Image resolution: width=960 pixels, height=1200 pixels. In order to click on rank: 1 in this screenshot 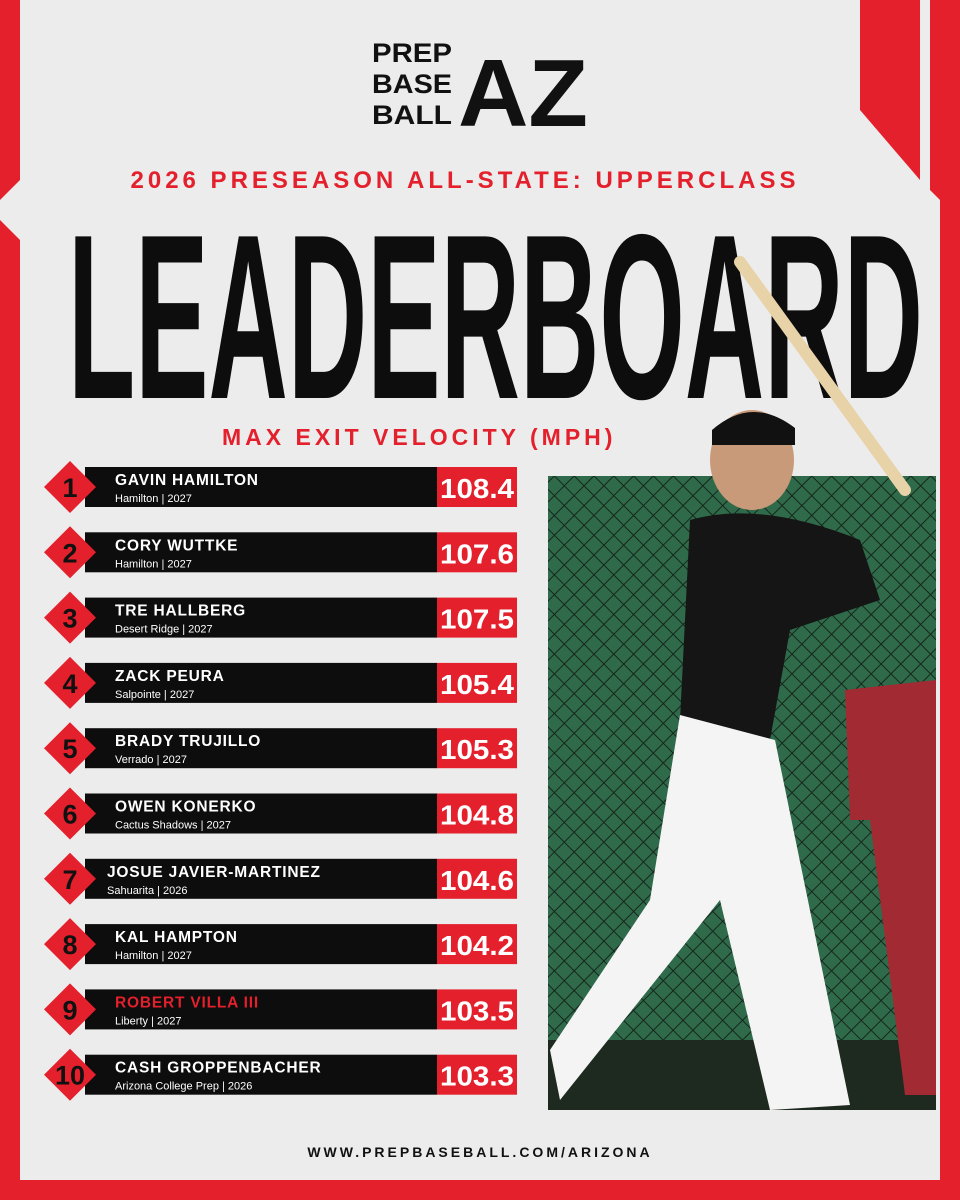, I will do `click(69, 488)`.